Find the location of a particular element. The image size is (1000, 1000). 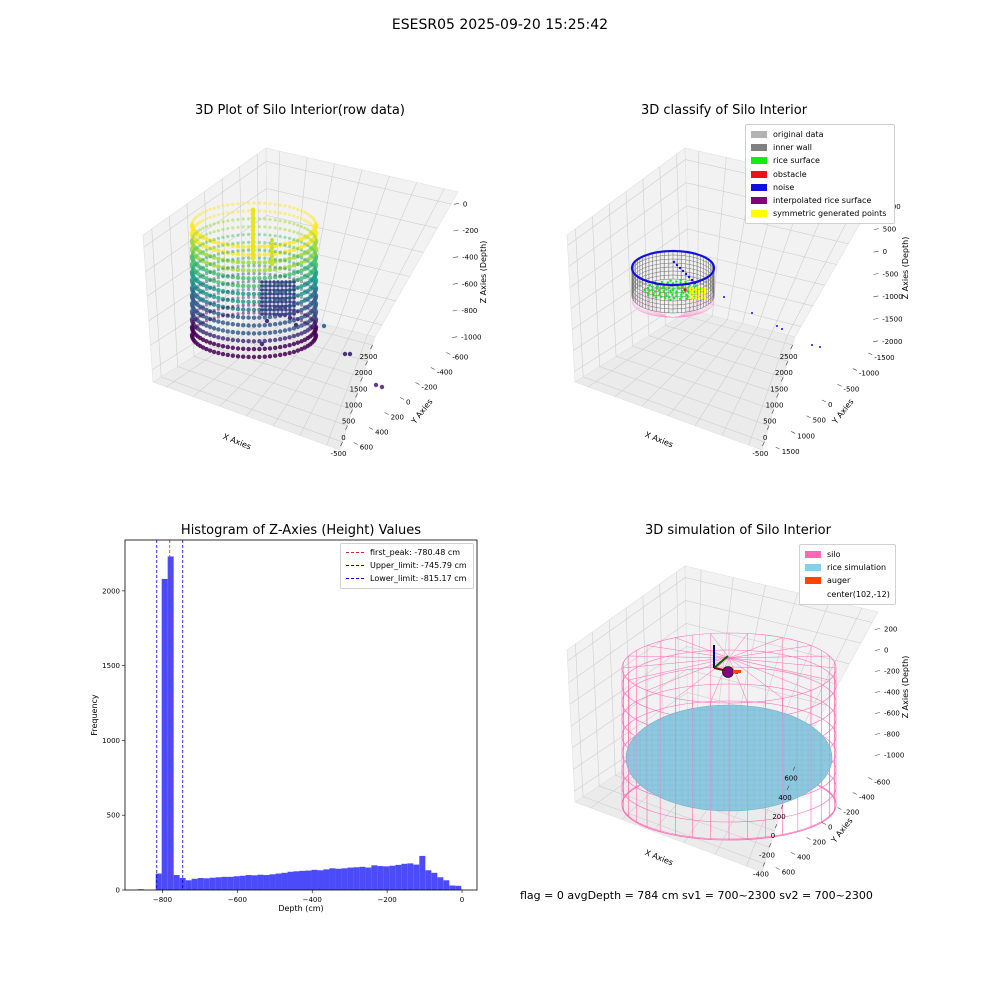

legend-line is located at coordinates (355, 579).